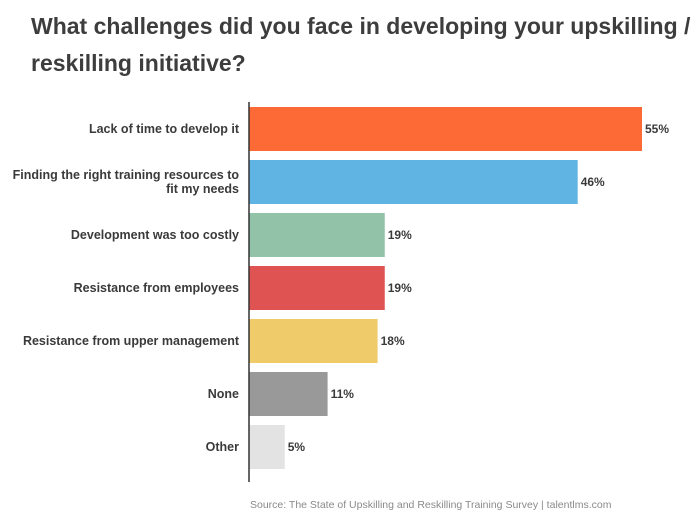  Describe the element at coordinates (317, 235) in the screenshot. I see `bar-development-was-too-costly` at that location.